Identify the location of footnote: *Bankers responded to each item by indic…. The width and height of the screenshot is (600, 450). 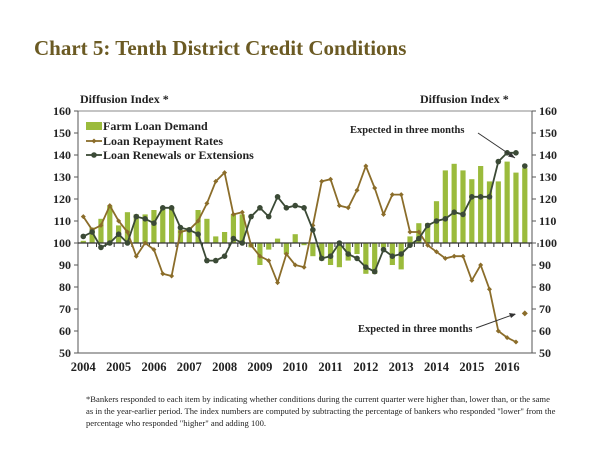
(321, 411).